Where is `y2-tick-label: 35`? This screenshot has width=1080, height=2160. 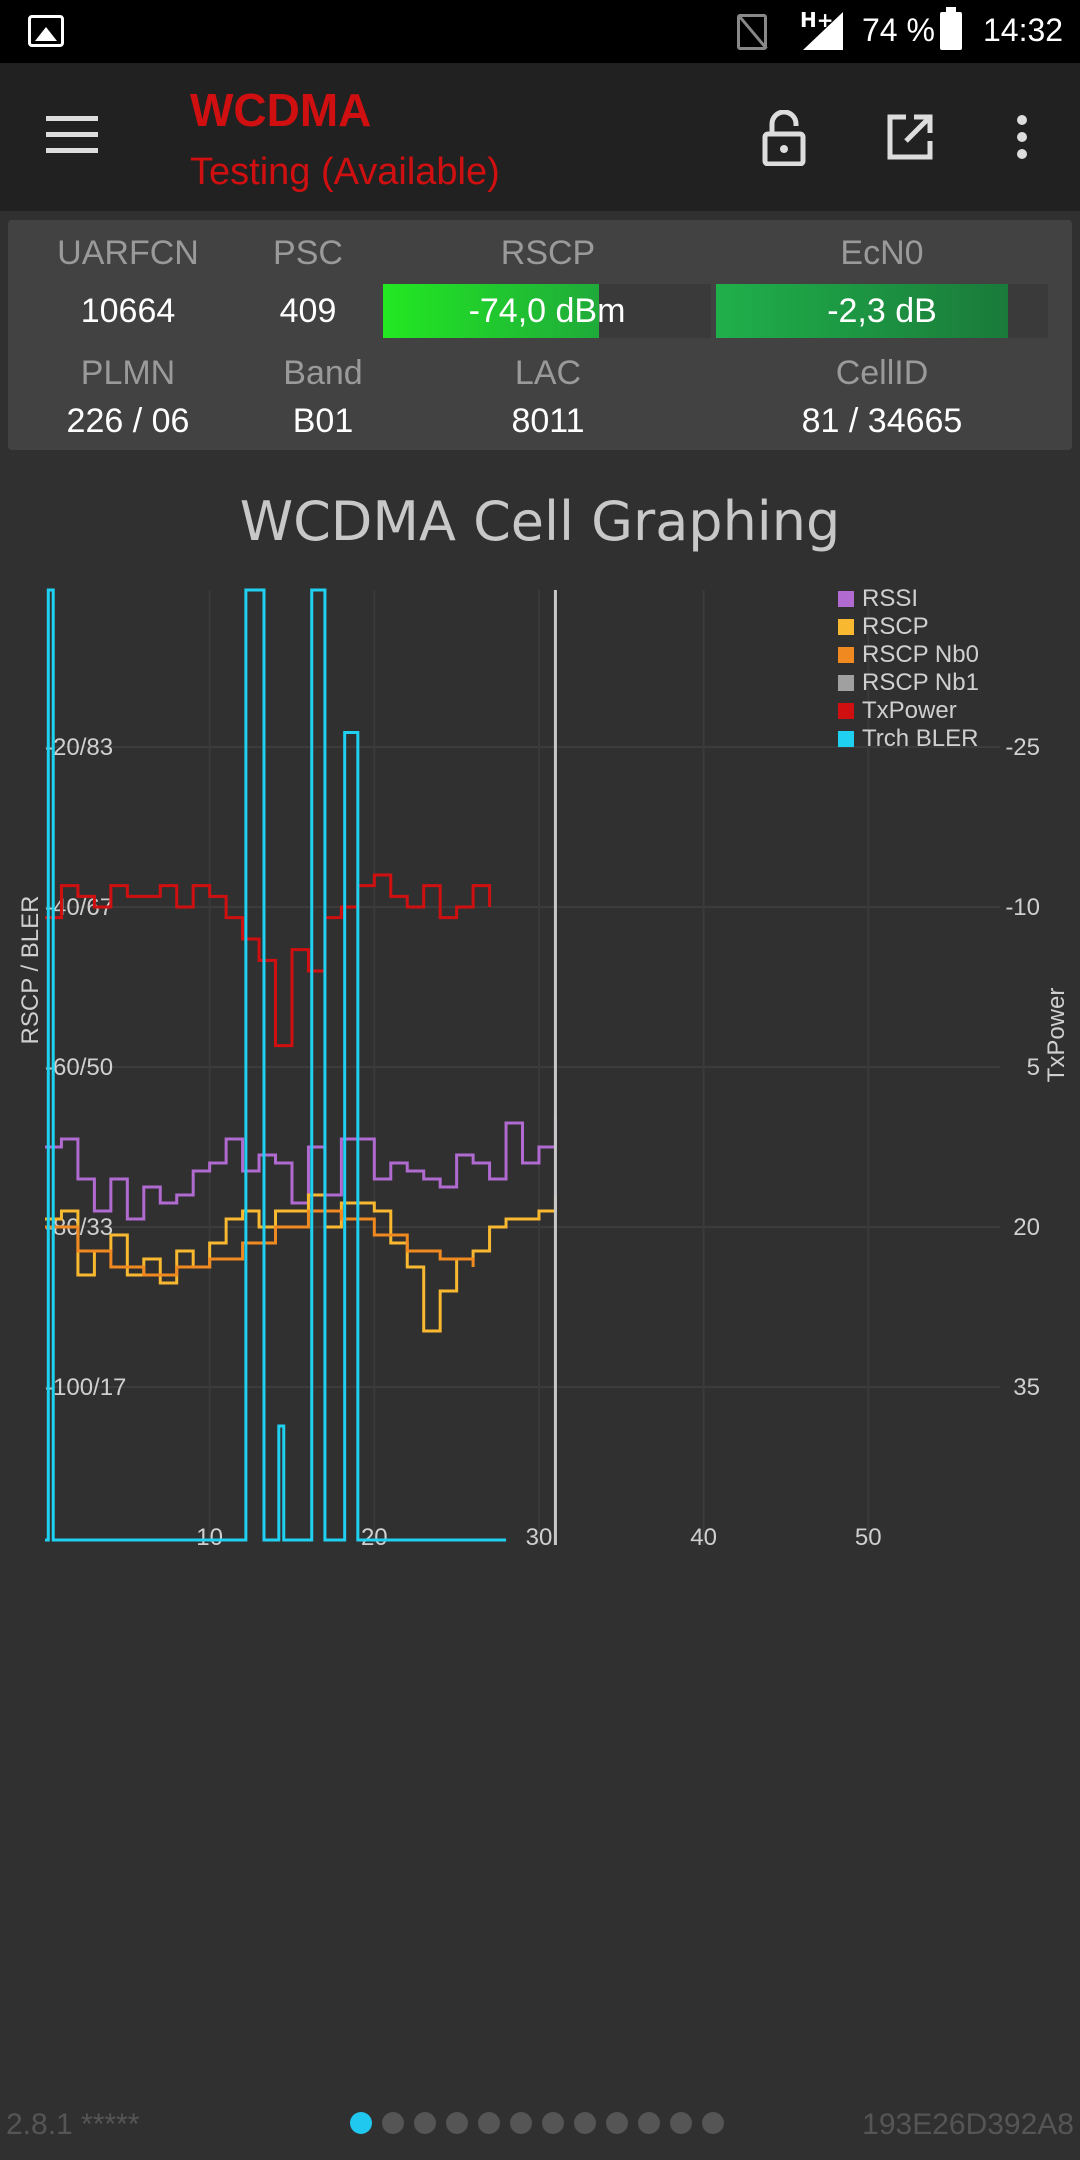 y2-tick-label: 35 is located at coordinates (1026, 1387).